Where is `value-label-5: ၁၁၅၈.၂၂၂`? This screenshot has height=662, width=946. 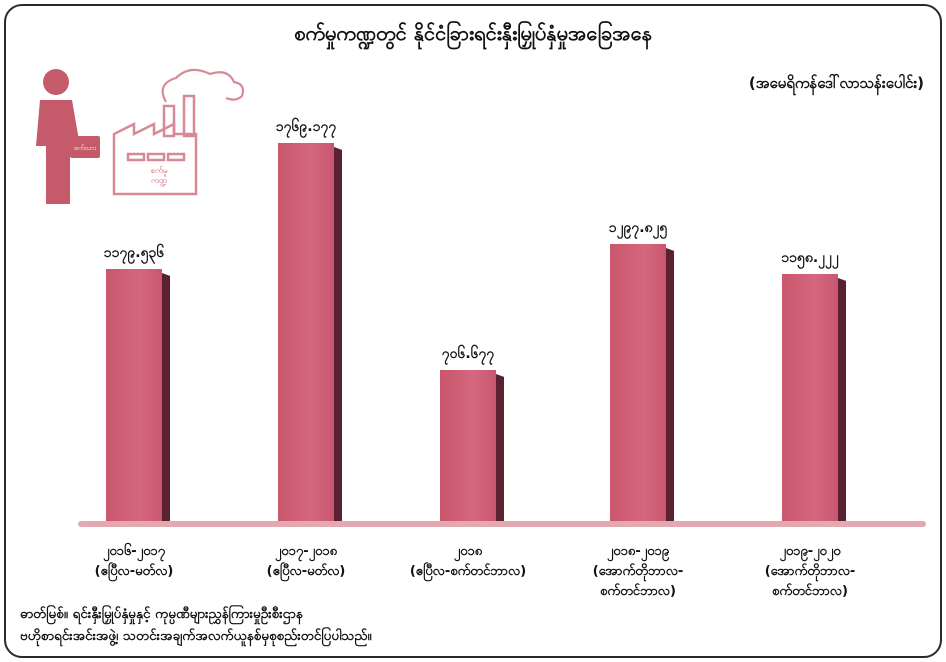
value-label-5: ၁၁၅၈.၂၂၂ is located at coordinates (810, 258).